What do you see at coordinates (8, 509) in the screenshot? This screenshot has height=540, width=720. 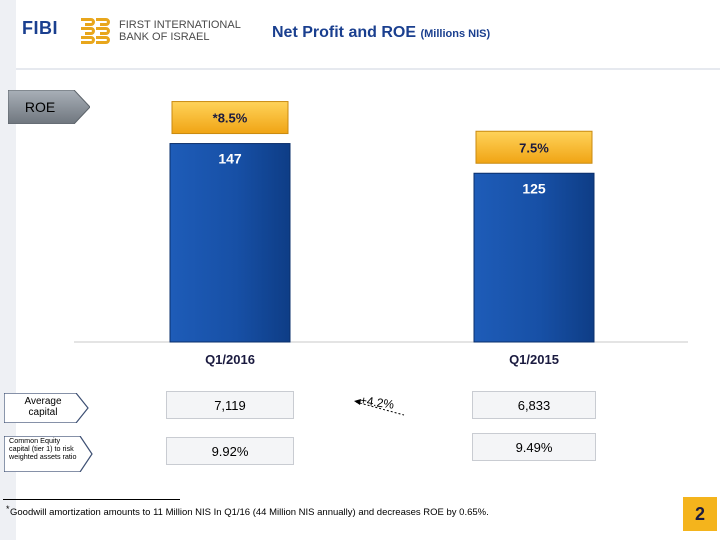 I see `footnote-marker: *` at bounding box center [8, 509].